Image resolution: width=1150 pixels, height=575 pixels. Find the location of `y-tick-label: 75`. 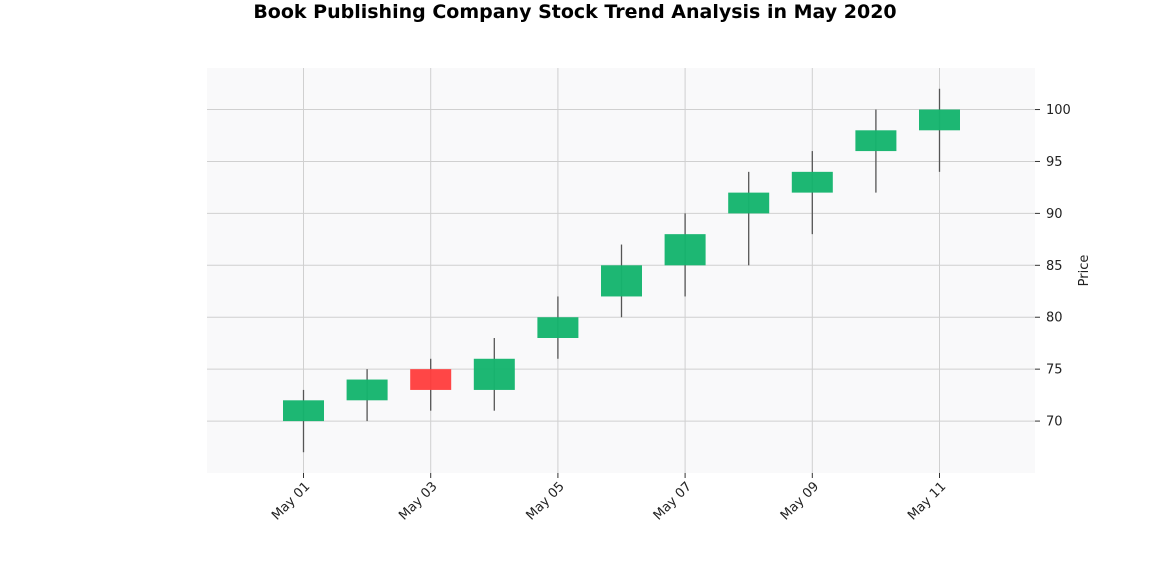

y-tick-label: 75 is located at coordinates (1054, 370).